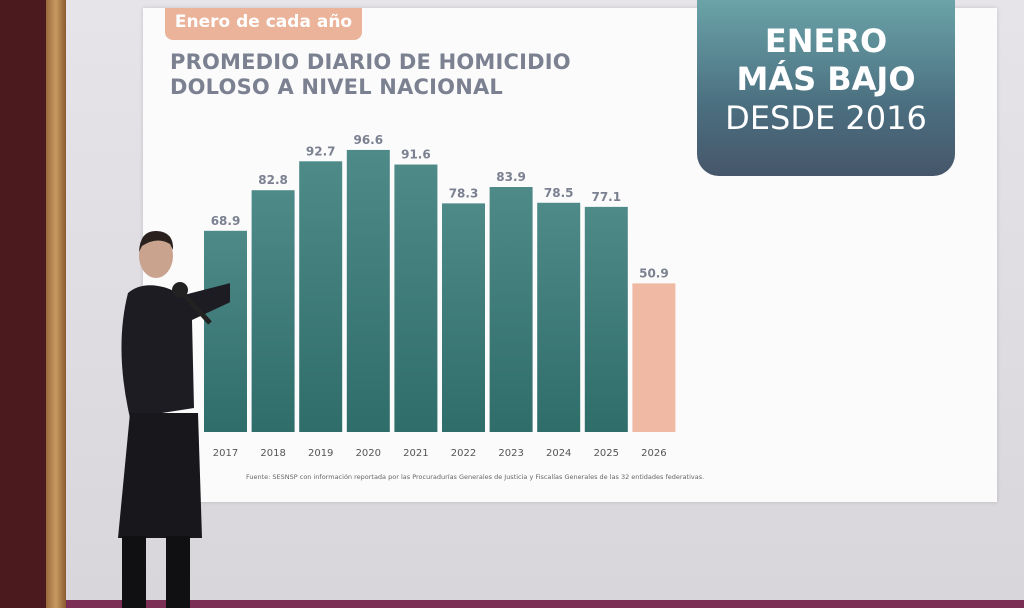 The height and width of the screenshot is (608, 1024). I want to click on badge-line-1: ENERO, so click(826, 41).